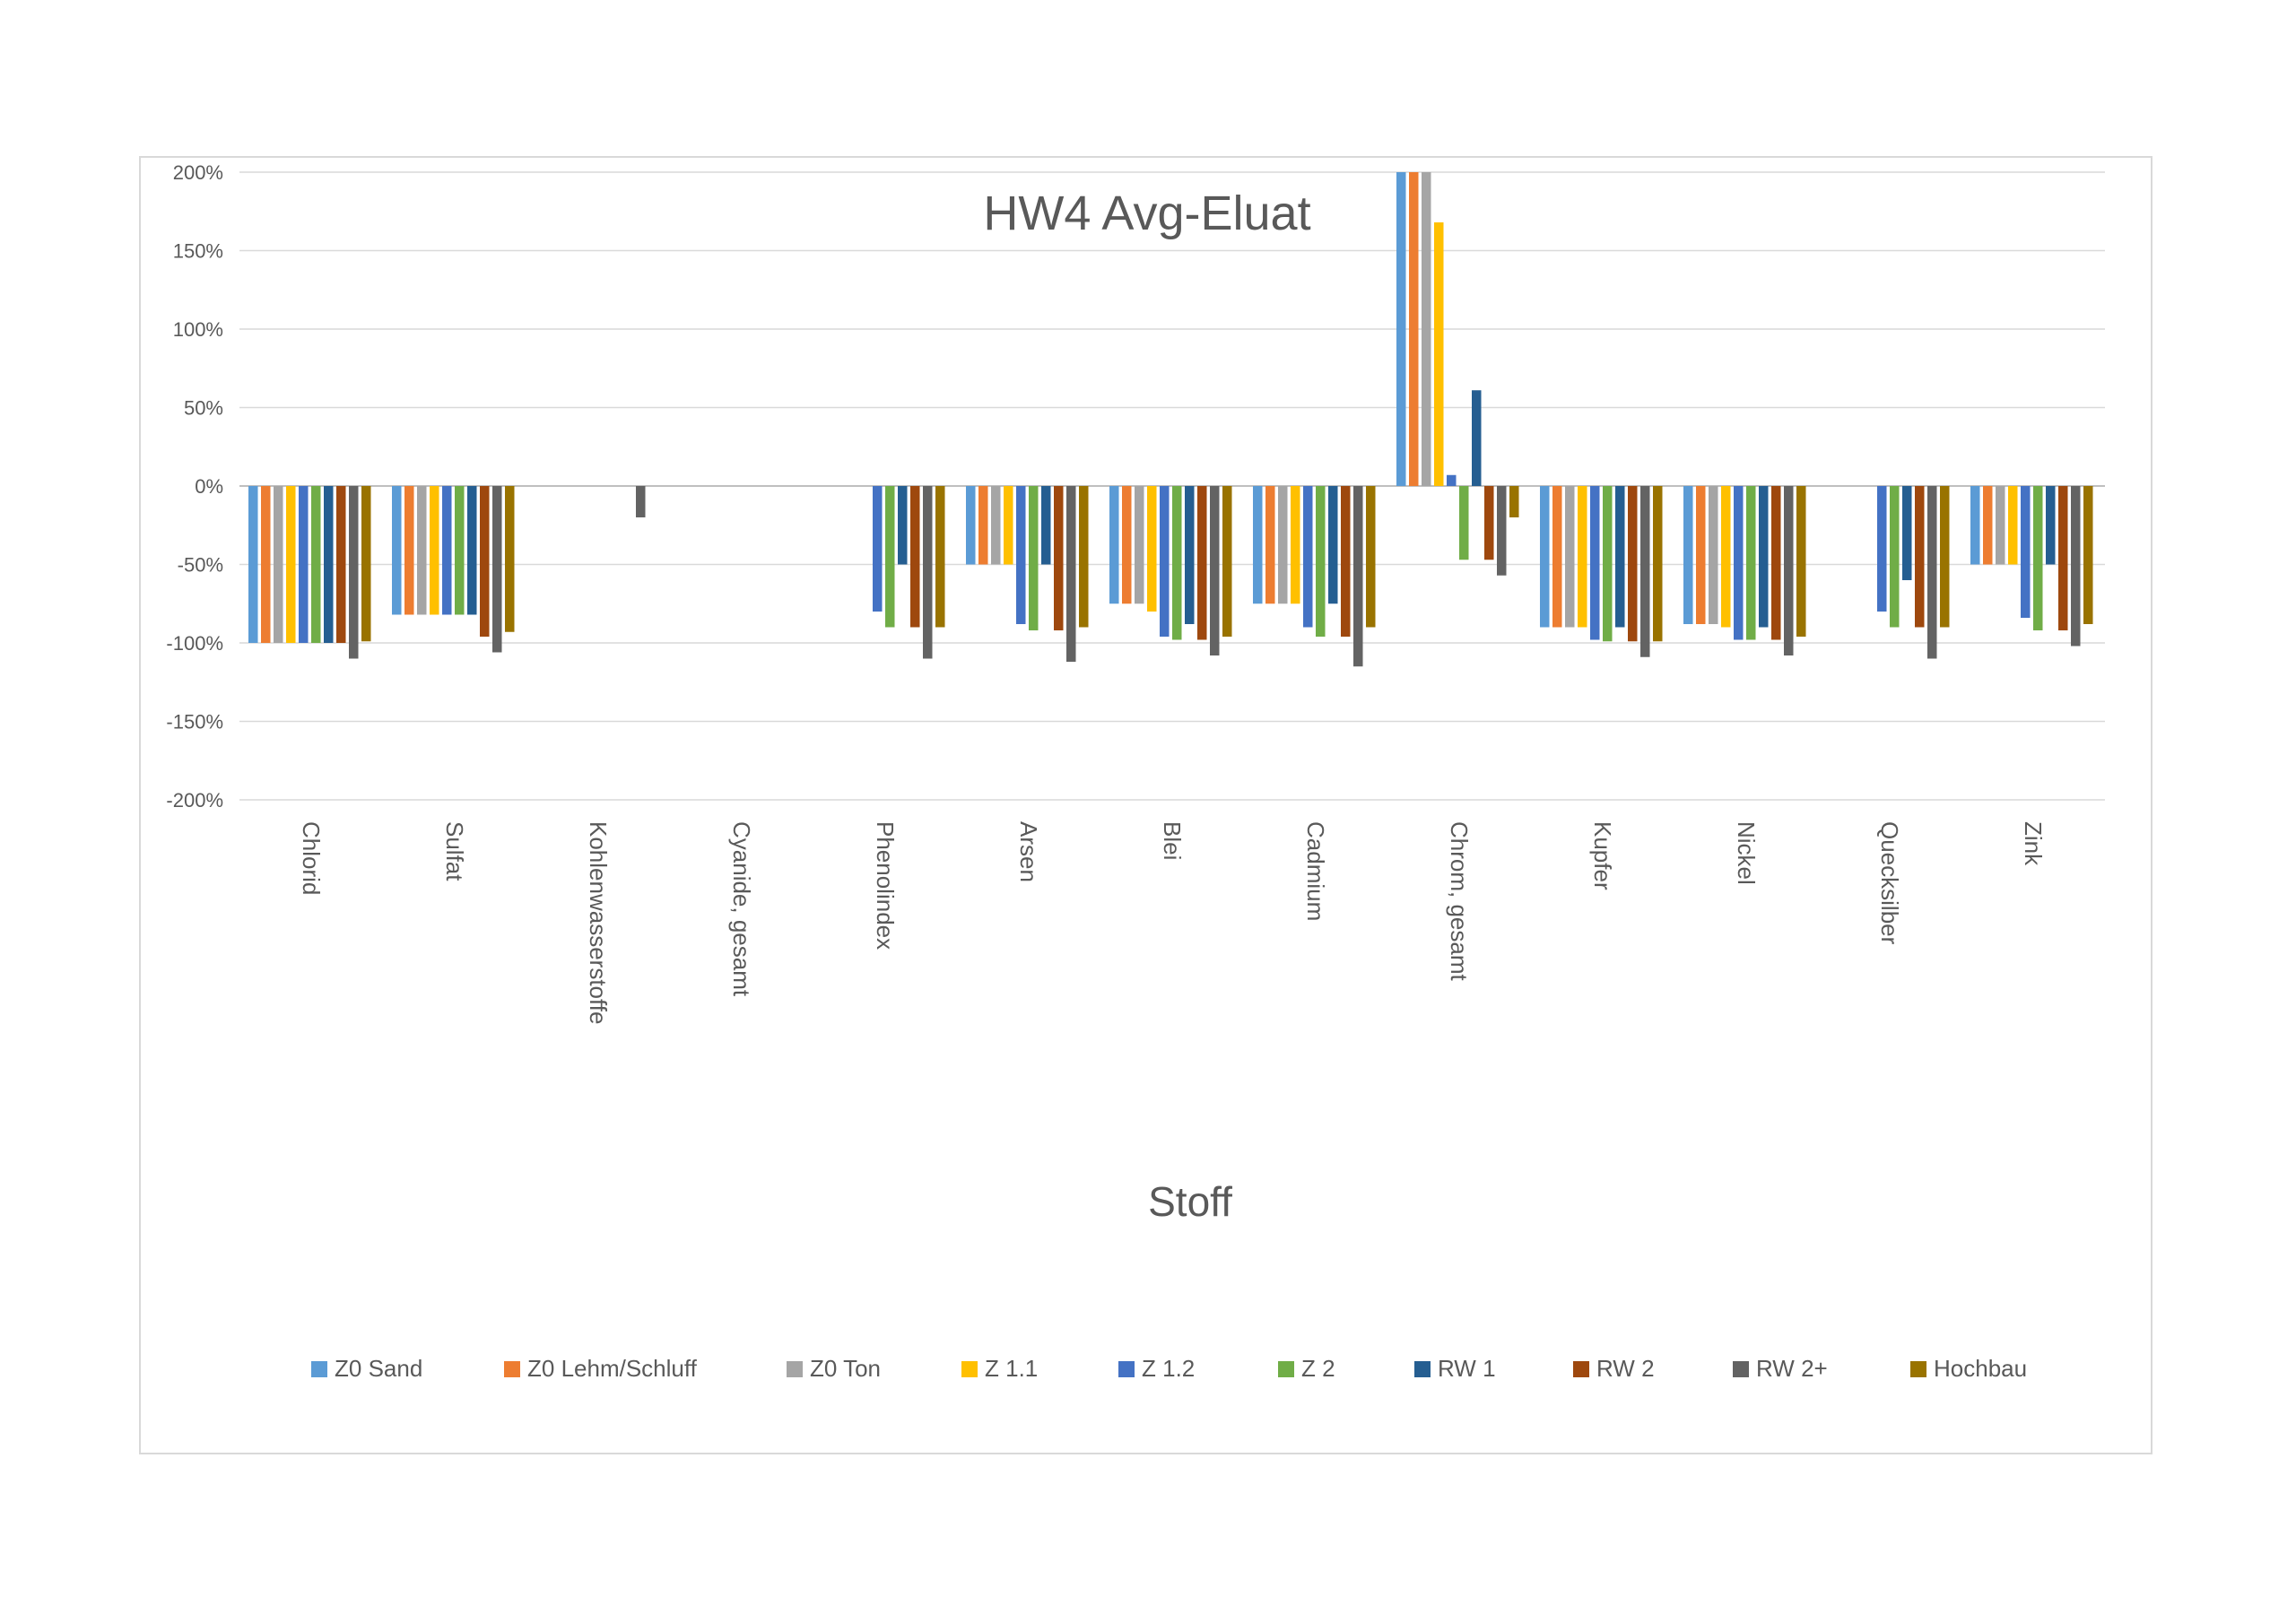 The height and width of the screenshot is (1623, 2296). I want to click on y-tick-label: 200%, so click(198, 172).